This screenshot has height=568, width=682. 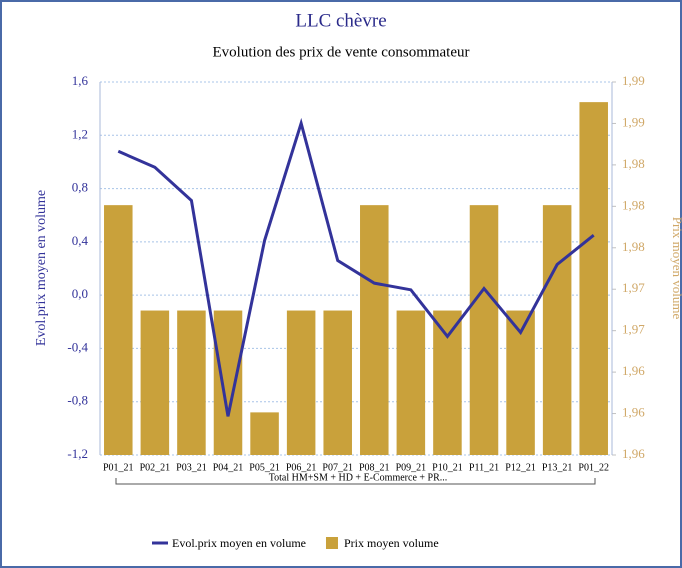 What do you see at coordinates (264, 467) in the screenshot?
I see `x-tick-label: P05_21` at bounding box center [264, 467].